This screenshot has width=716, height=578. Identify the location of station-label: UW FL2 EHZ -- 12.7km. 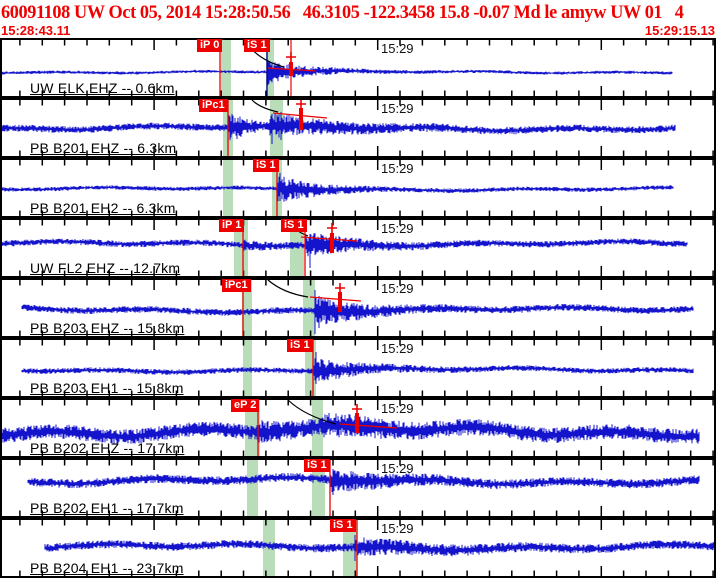
(105, 268).